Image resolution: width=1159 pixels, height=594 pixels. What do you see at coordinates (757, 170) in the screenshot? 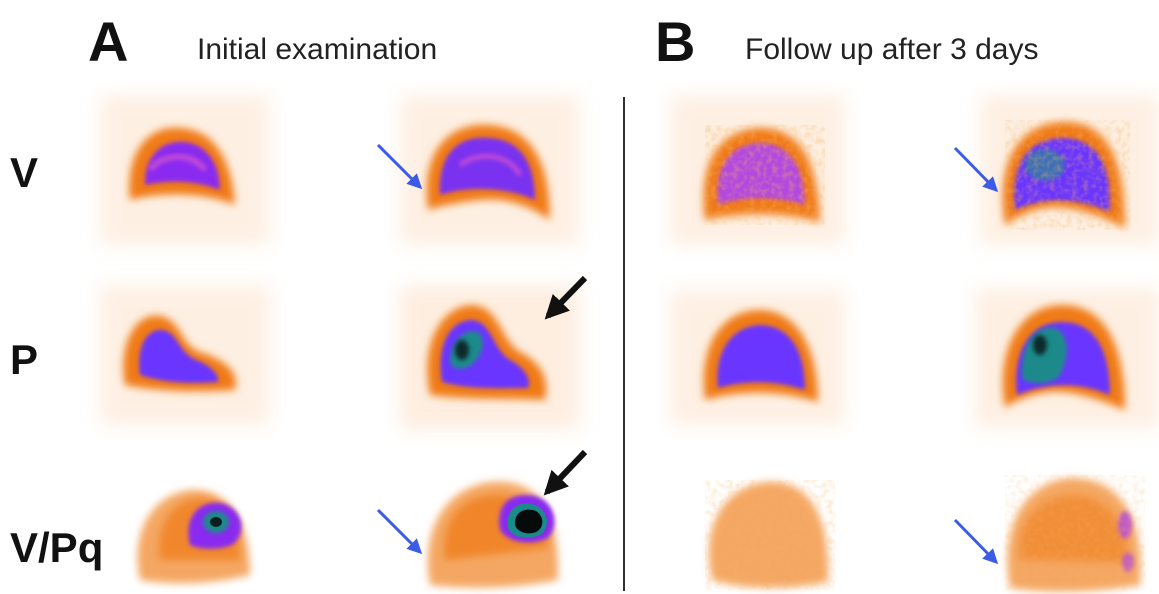
I see `scan-b-v-left` at bounding box center [757, 170].